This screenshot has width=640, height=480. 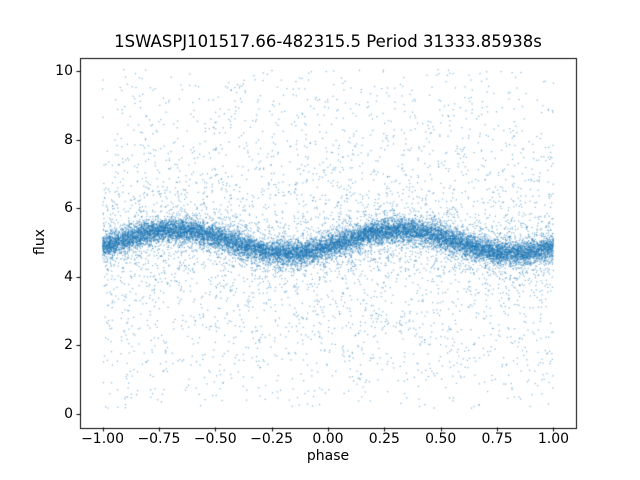 I want to click on x-tick-label: −1.00, so click(x=102, y=439).